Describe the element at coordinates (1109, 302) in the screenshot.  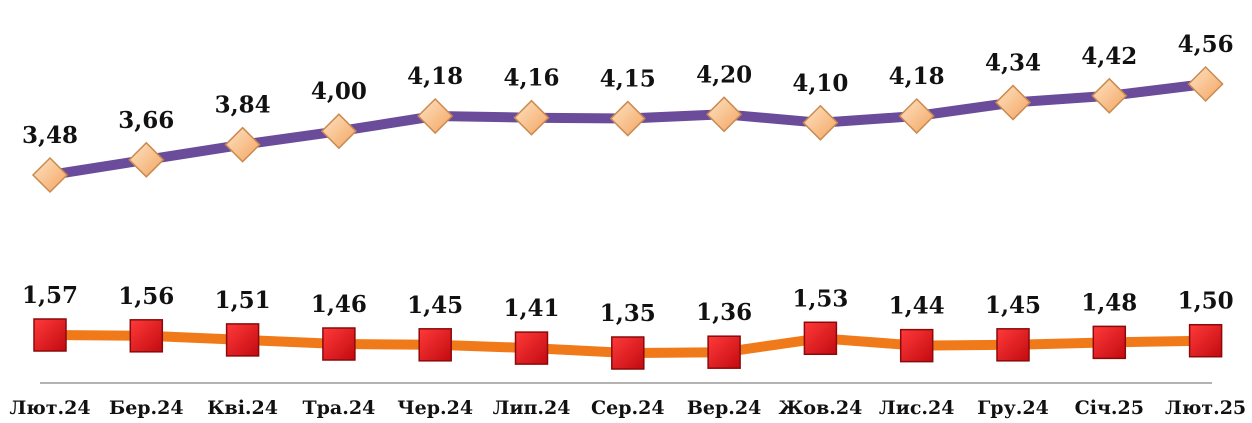
I see `data-label: 1,48` at that location.